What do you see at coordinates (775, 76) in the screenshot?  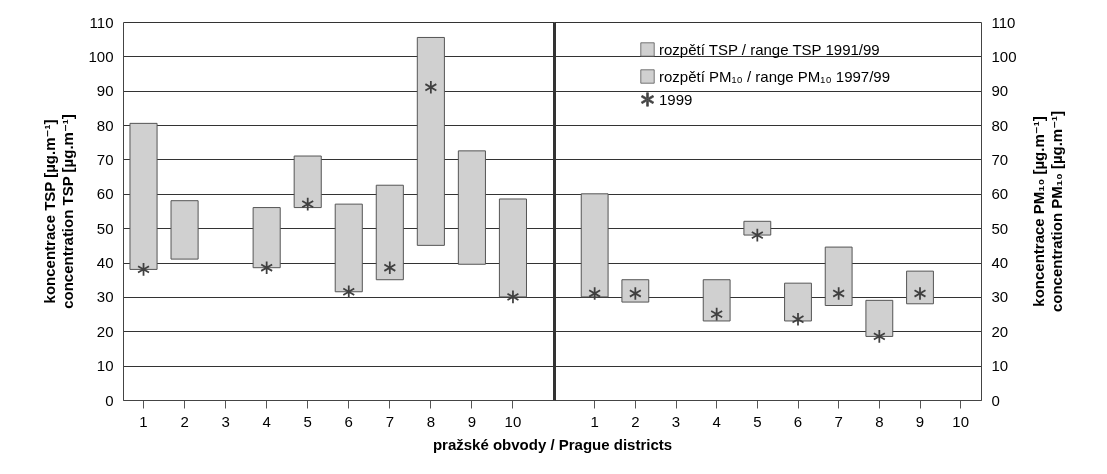 I see `legend-label: rozpětí PM₁₀ / range PM₁₀ 1997/99` at bounding box center [775, 76].